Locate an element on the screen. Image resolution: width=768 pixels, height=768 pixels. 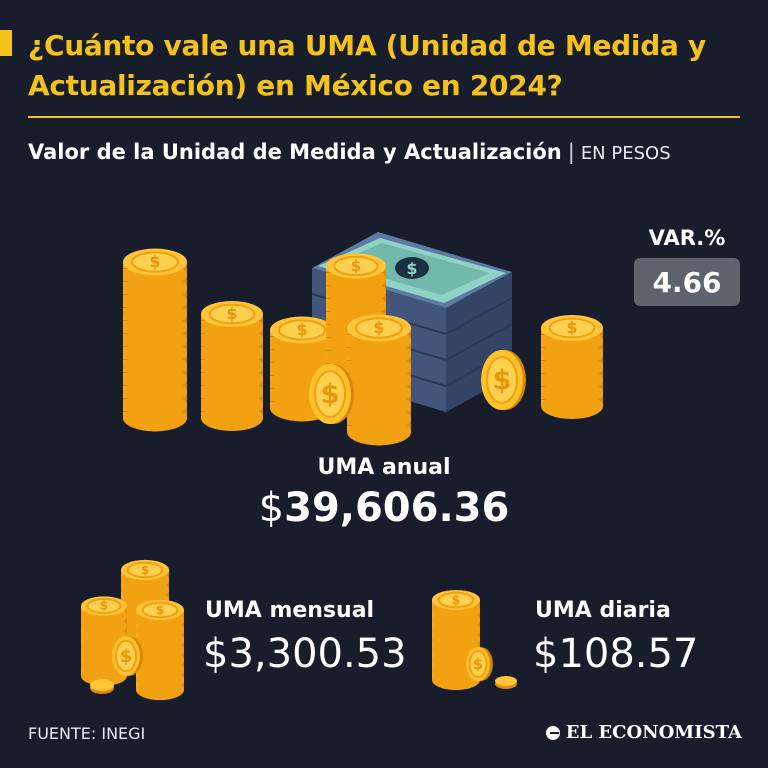
annual-uma-value: $39,606.36 is located at coordinates (384, 508).